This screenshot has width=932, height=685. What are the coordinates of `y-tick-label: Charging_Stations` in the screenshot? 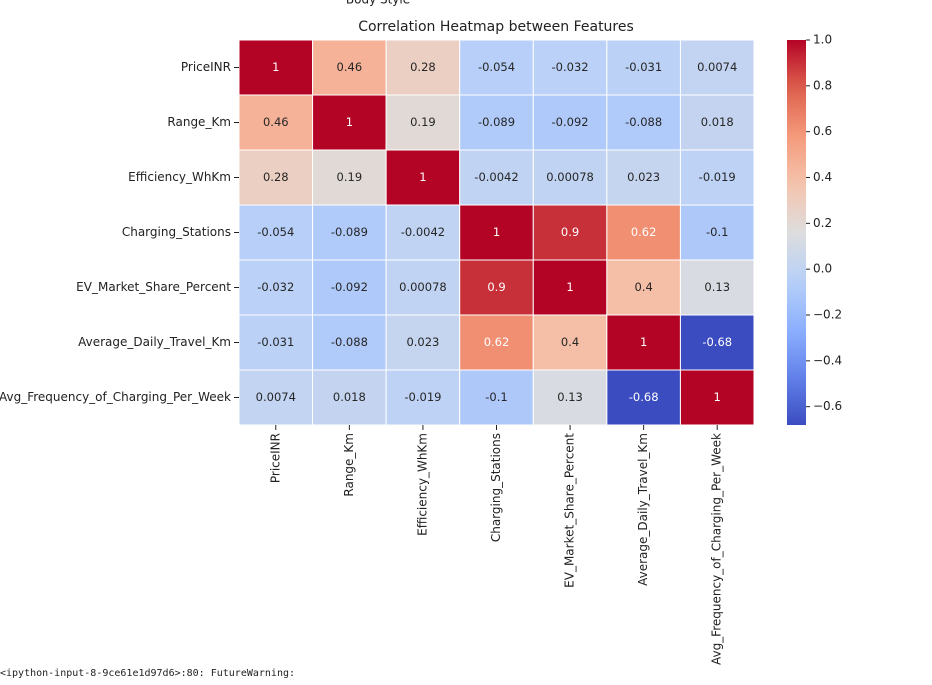 It's located at (176, 232).